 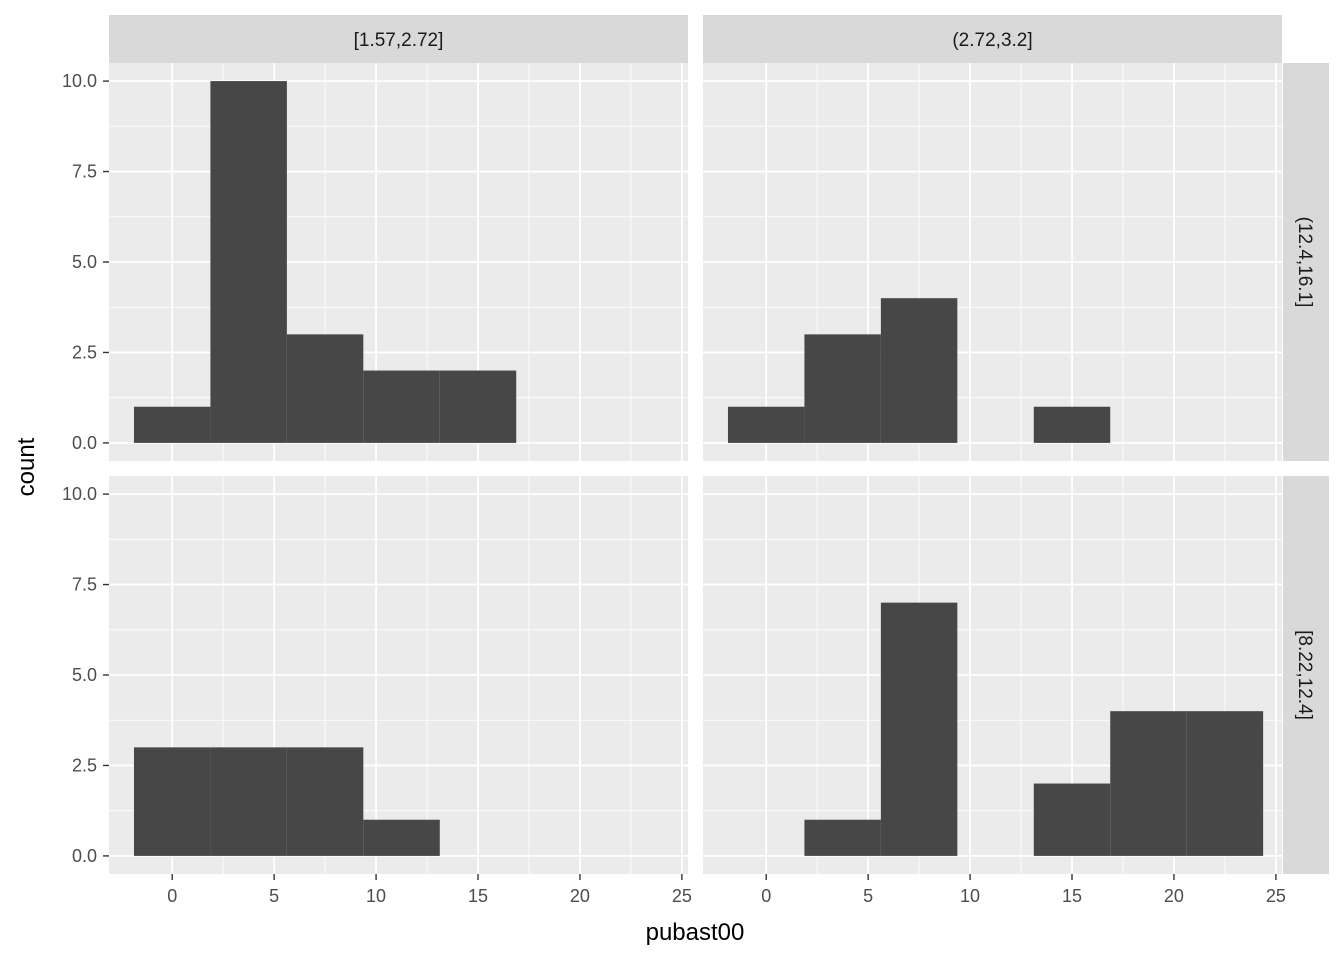 I want to click on facet-strip-row-2: [8.22,12.4], so click(x=1306, y=675).